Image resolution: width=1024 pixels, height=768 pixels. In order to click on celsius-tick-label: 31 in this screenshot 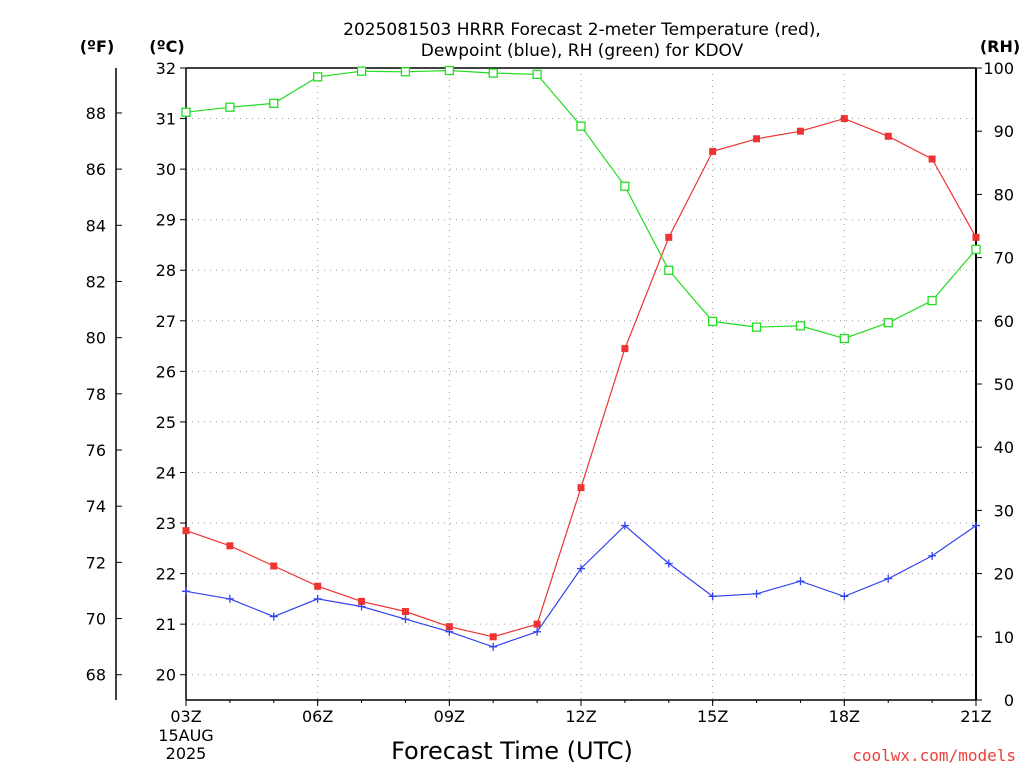, I will do `click(166, 119)`.